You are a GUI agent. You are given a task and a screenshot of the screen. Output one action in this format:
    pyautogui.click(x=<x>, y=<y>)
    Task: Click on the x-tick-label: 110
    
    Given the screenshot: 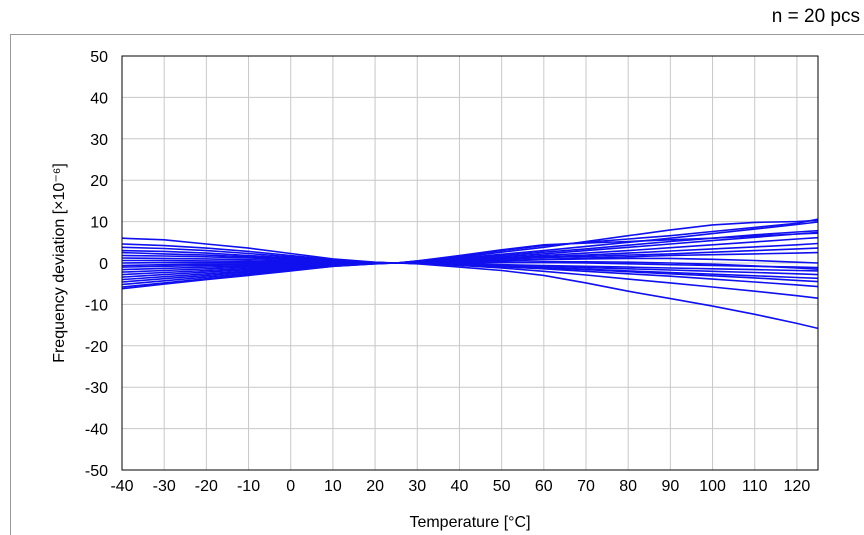 What is the action you would take?
    pyautogui.click(x=755, y=486)
    